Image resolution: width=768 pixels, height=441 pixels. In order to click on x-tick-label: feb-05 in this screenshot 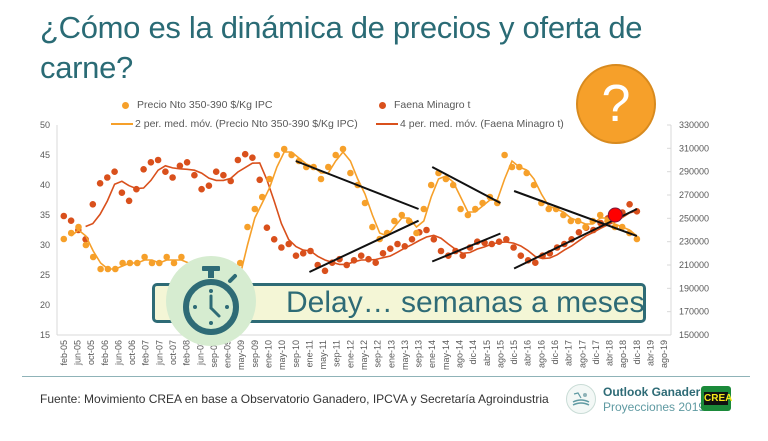, I will do `click(64, 353)`.